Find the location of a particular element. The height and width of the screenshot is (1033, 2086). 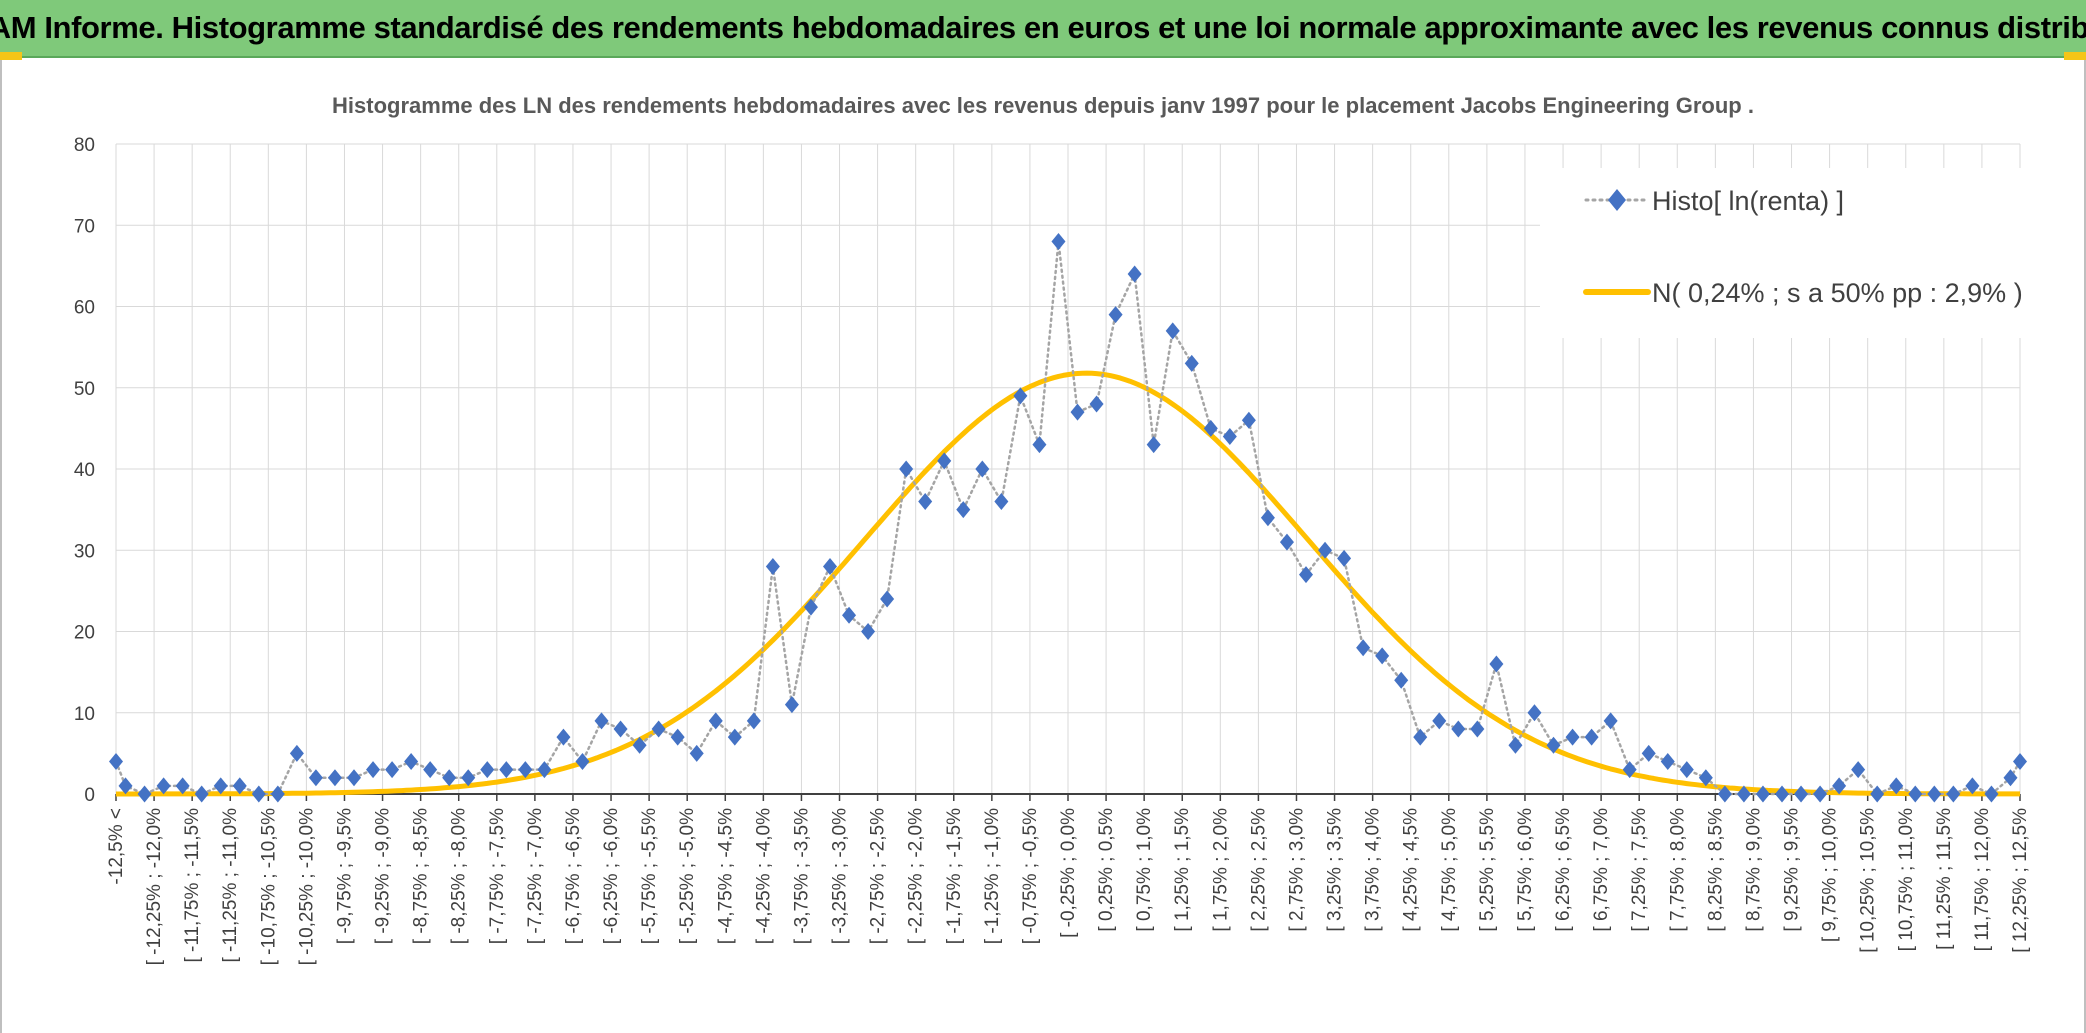

x-tick-label: [ -6,25% ; -6,0% is located at coordinates (611, 876).